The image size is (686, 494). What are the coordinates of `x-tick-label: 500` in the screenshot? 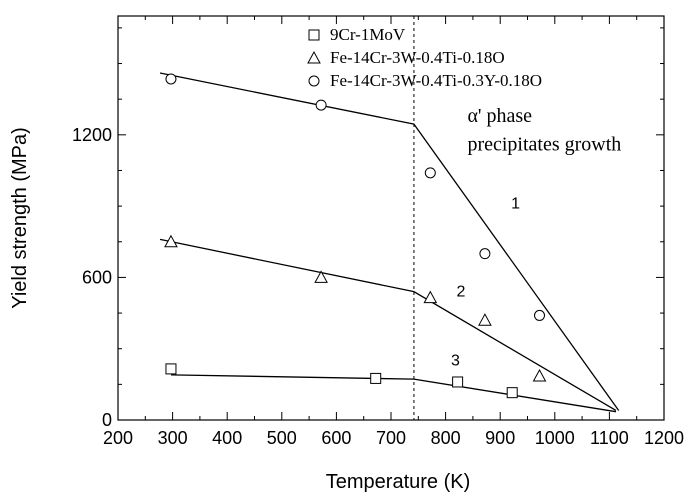 It's located at (282, 438).